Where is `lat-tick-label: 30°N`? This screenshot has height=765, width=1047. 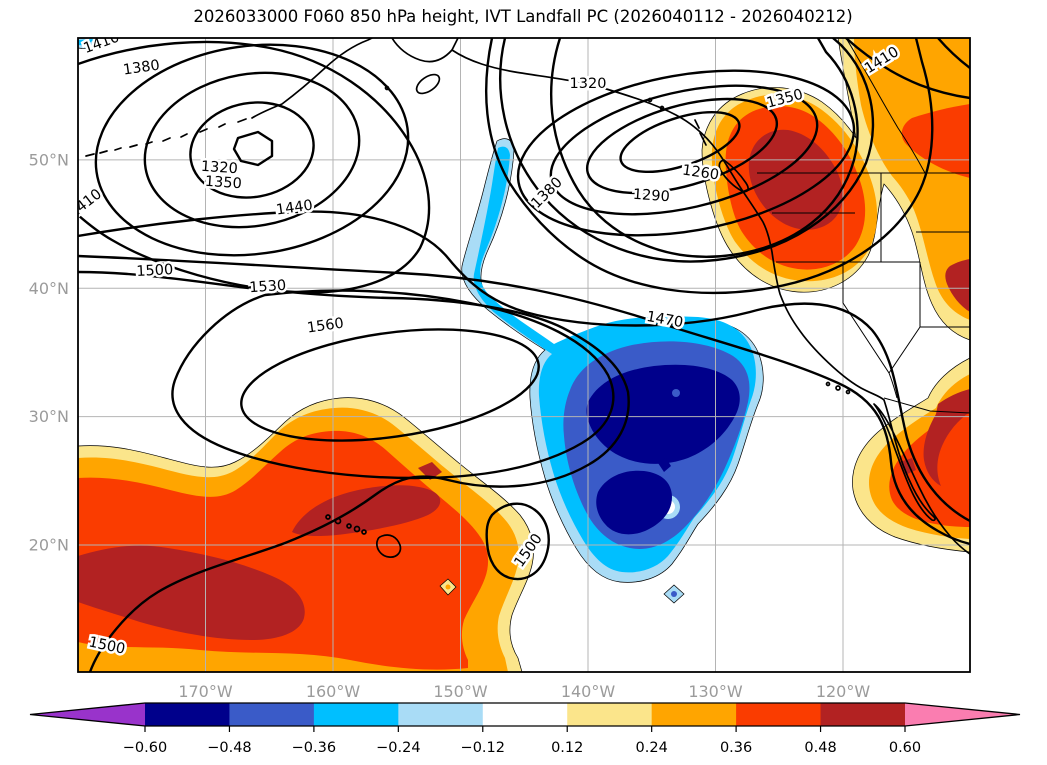
lat-tick-label: 30°N is located at coordinates (49, 416).